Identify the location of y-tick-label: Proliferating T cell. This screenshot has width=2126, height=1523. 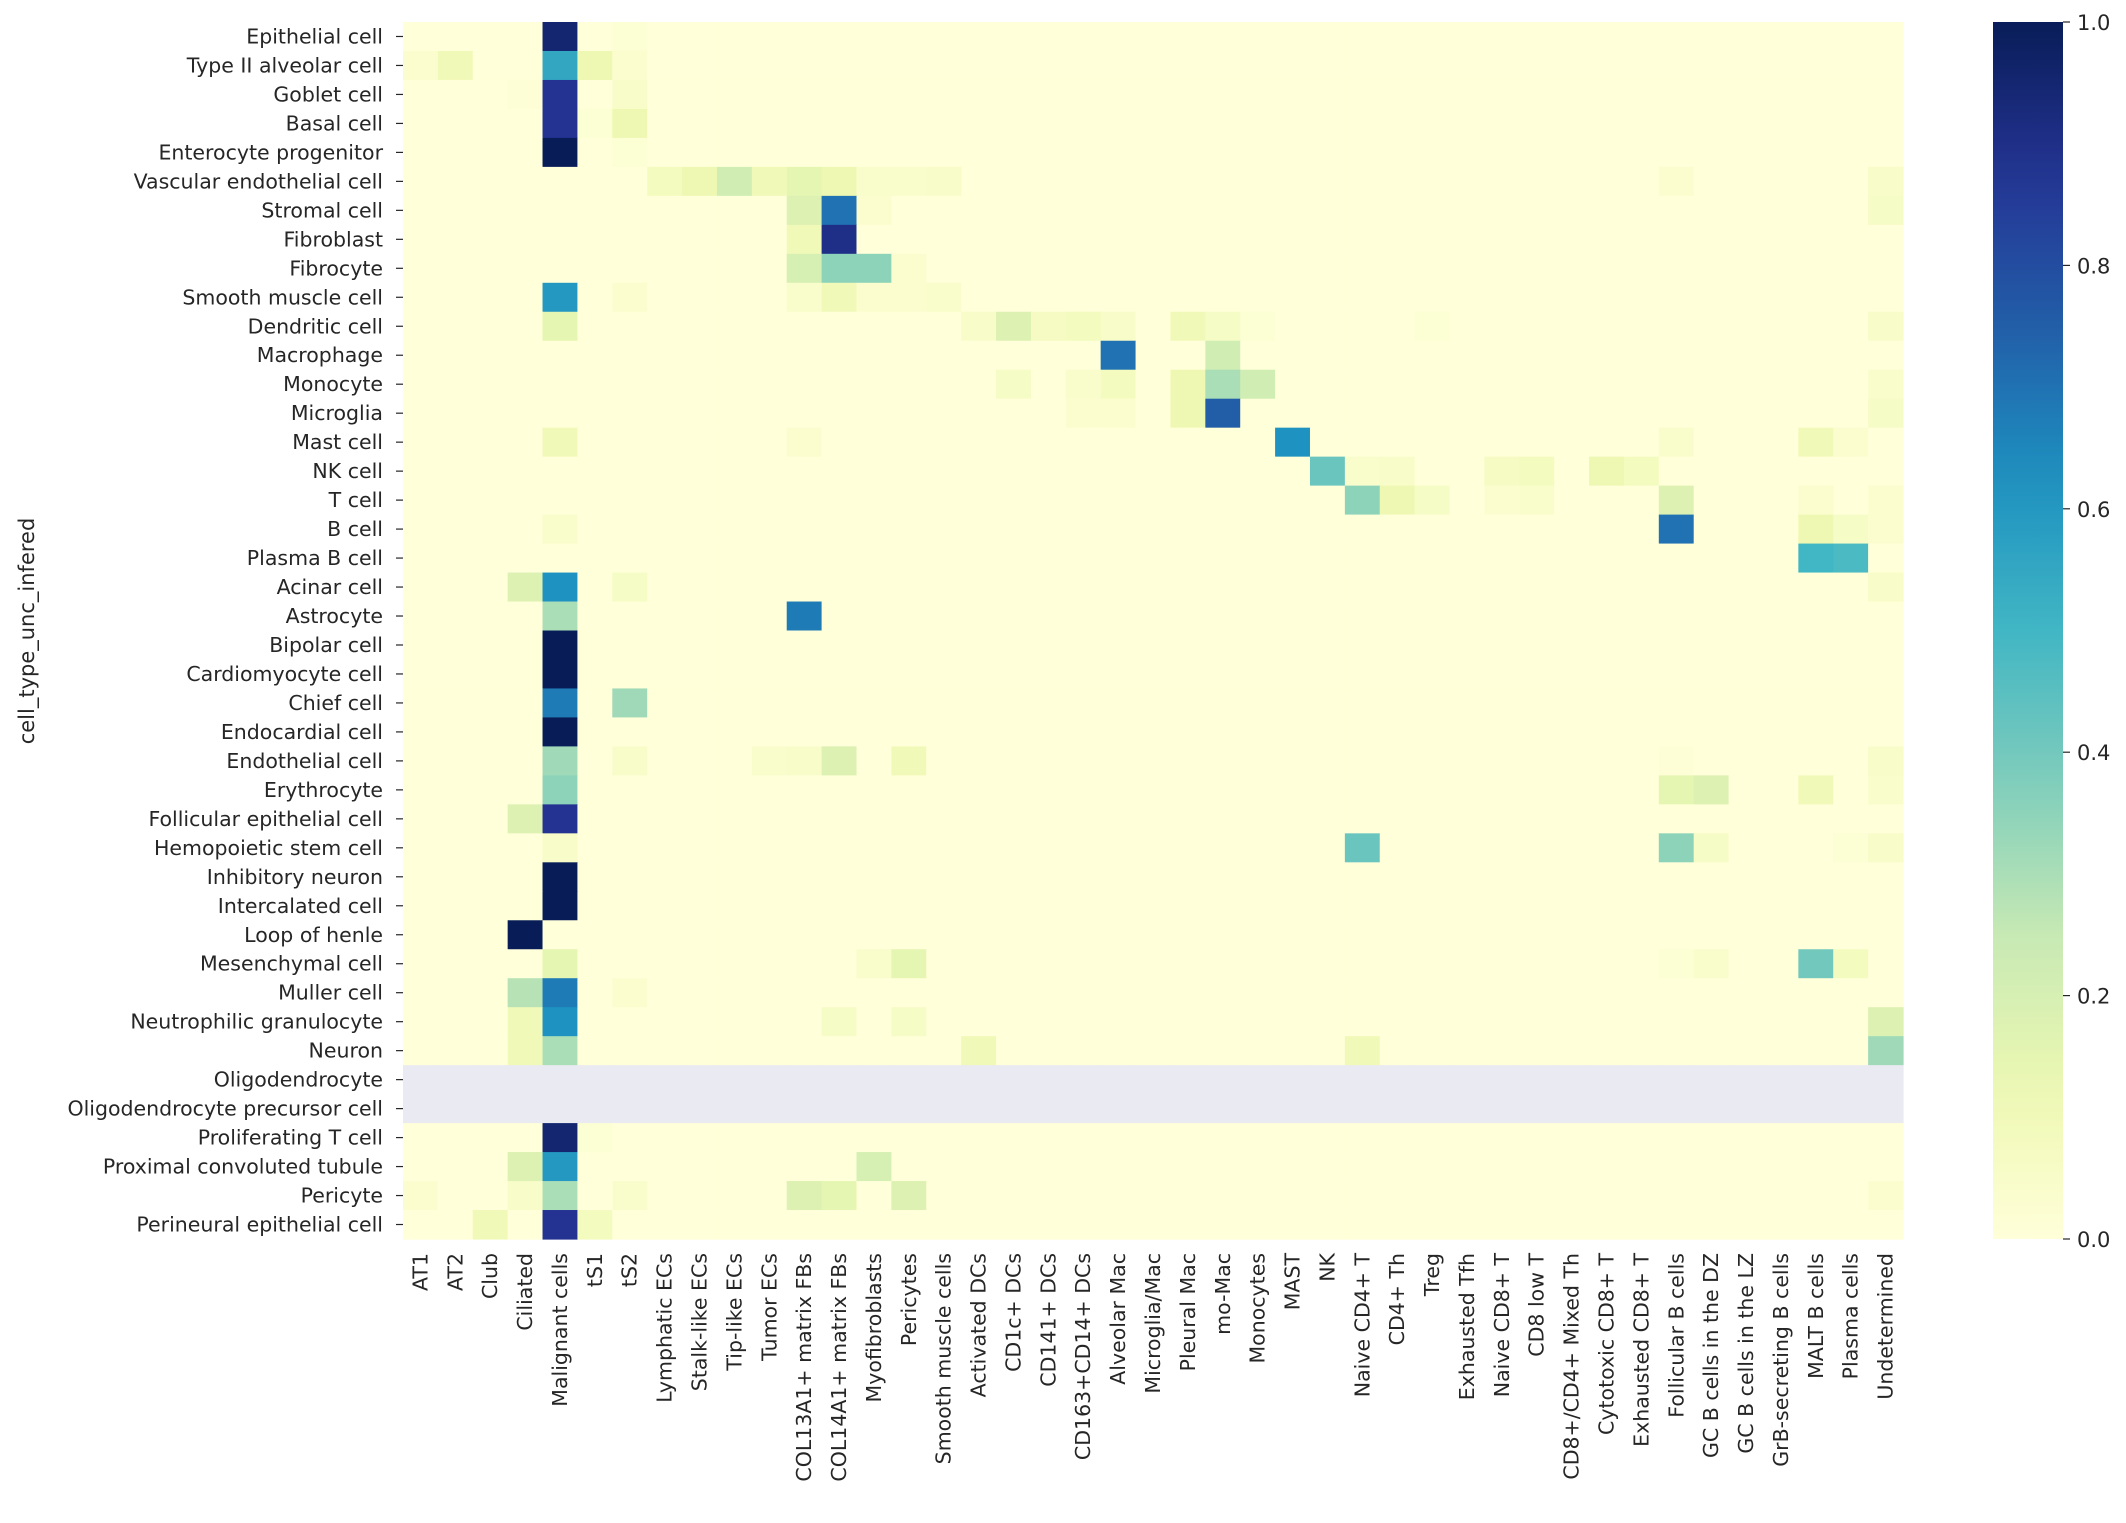
(290, 1138).